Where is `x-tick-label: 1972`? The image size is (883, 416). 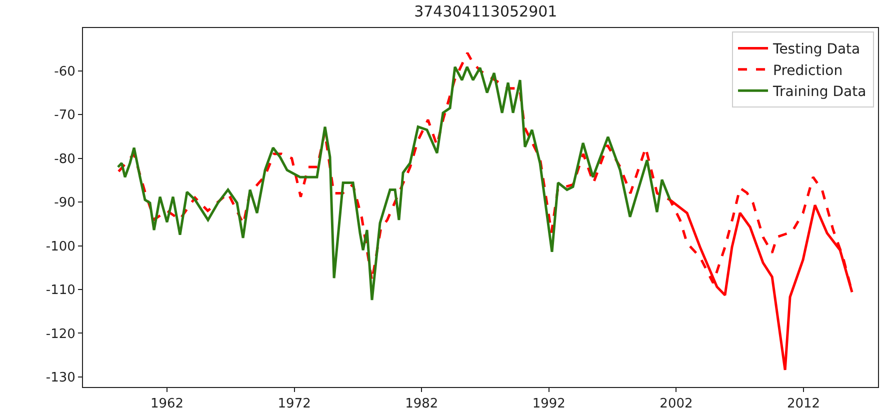
x-tick-label: 1972 is located at coordinates (294, 404).